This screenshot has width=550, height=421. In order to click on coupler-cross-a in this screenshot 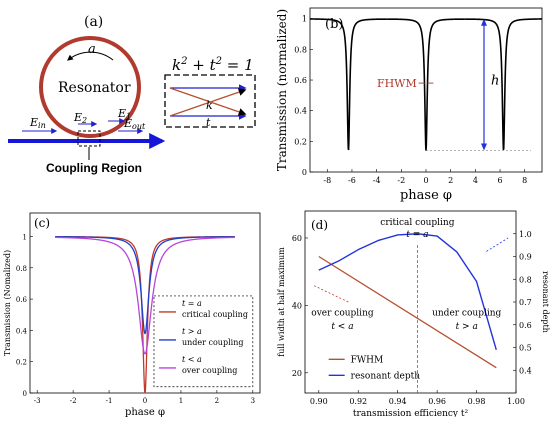, I will do `click(208, 101)`.